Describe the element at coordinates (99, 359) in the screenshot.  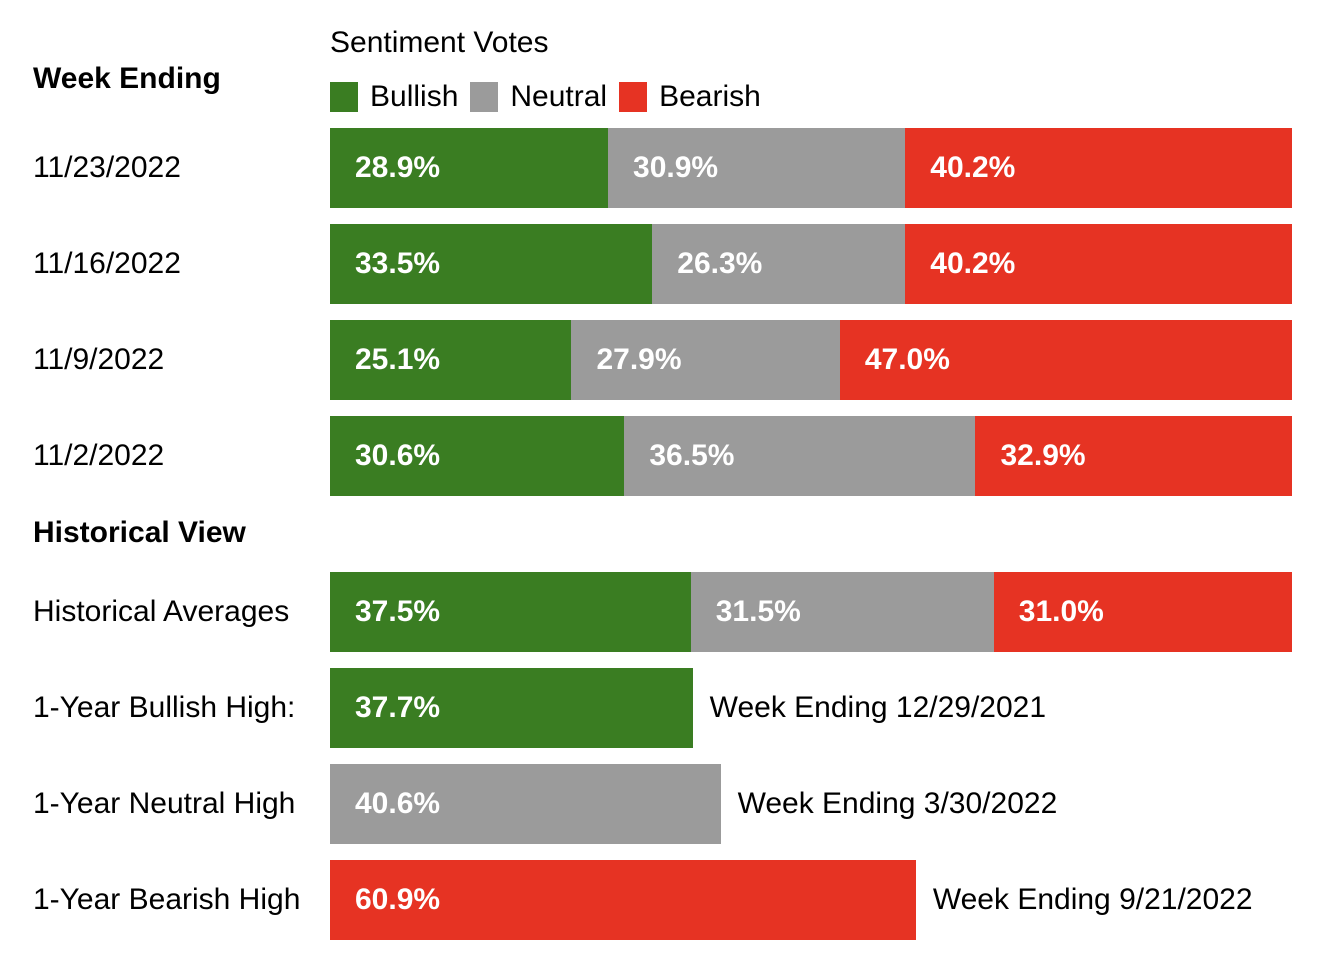
I see `week-label: 11/9/2022` at that location.